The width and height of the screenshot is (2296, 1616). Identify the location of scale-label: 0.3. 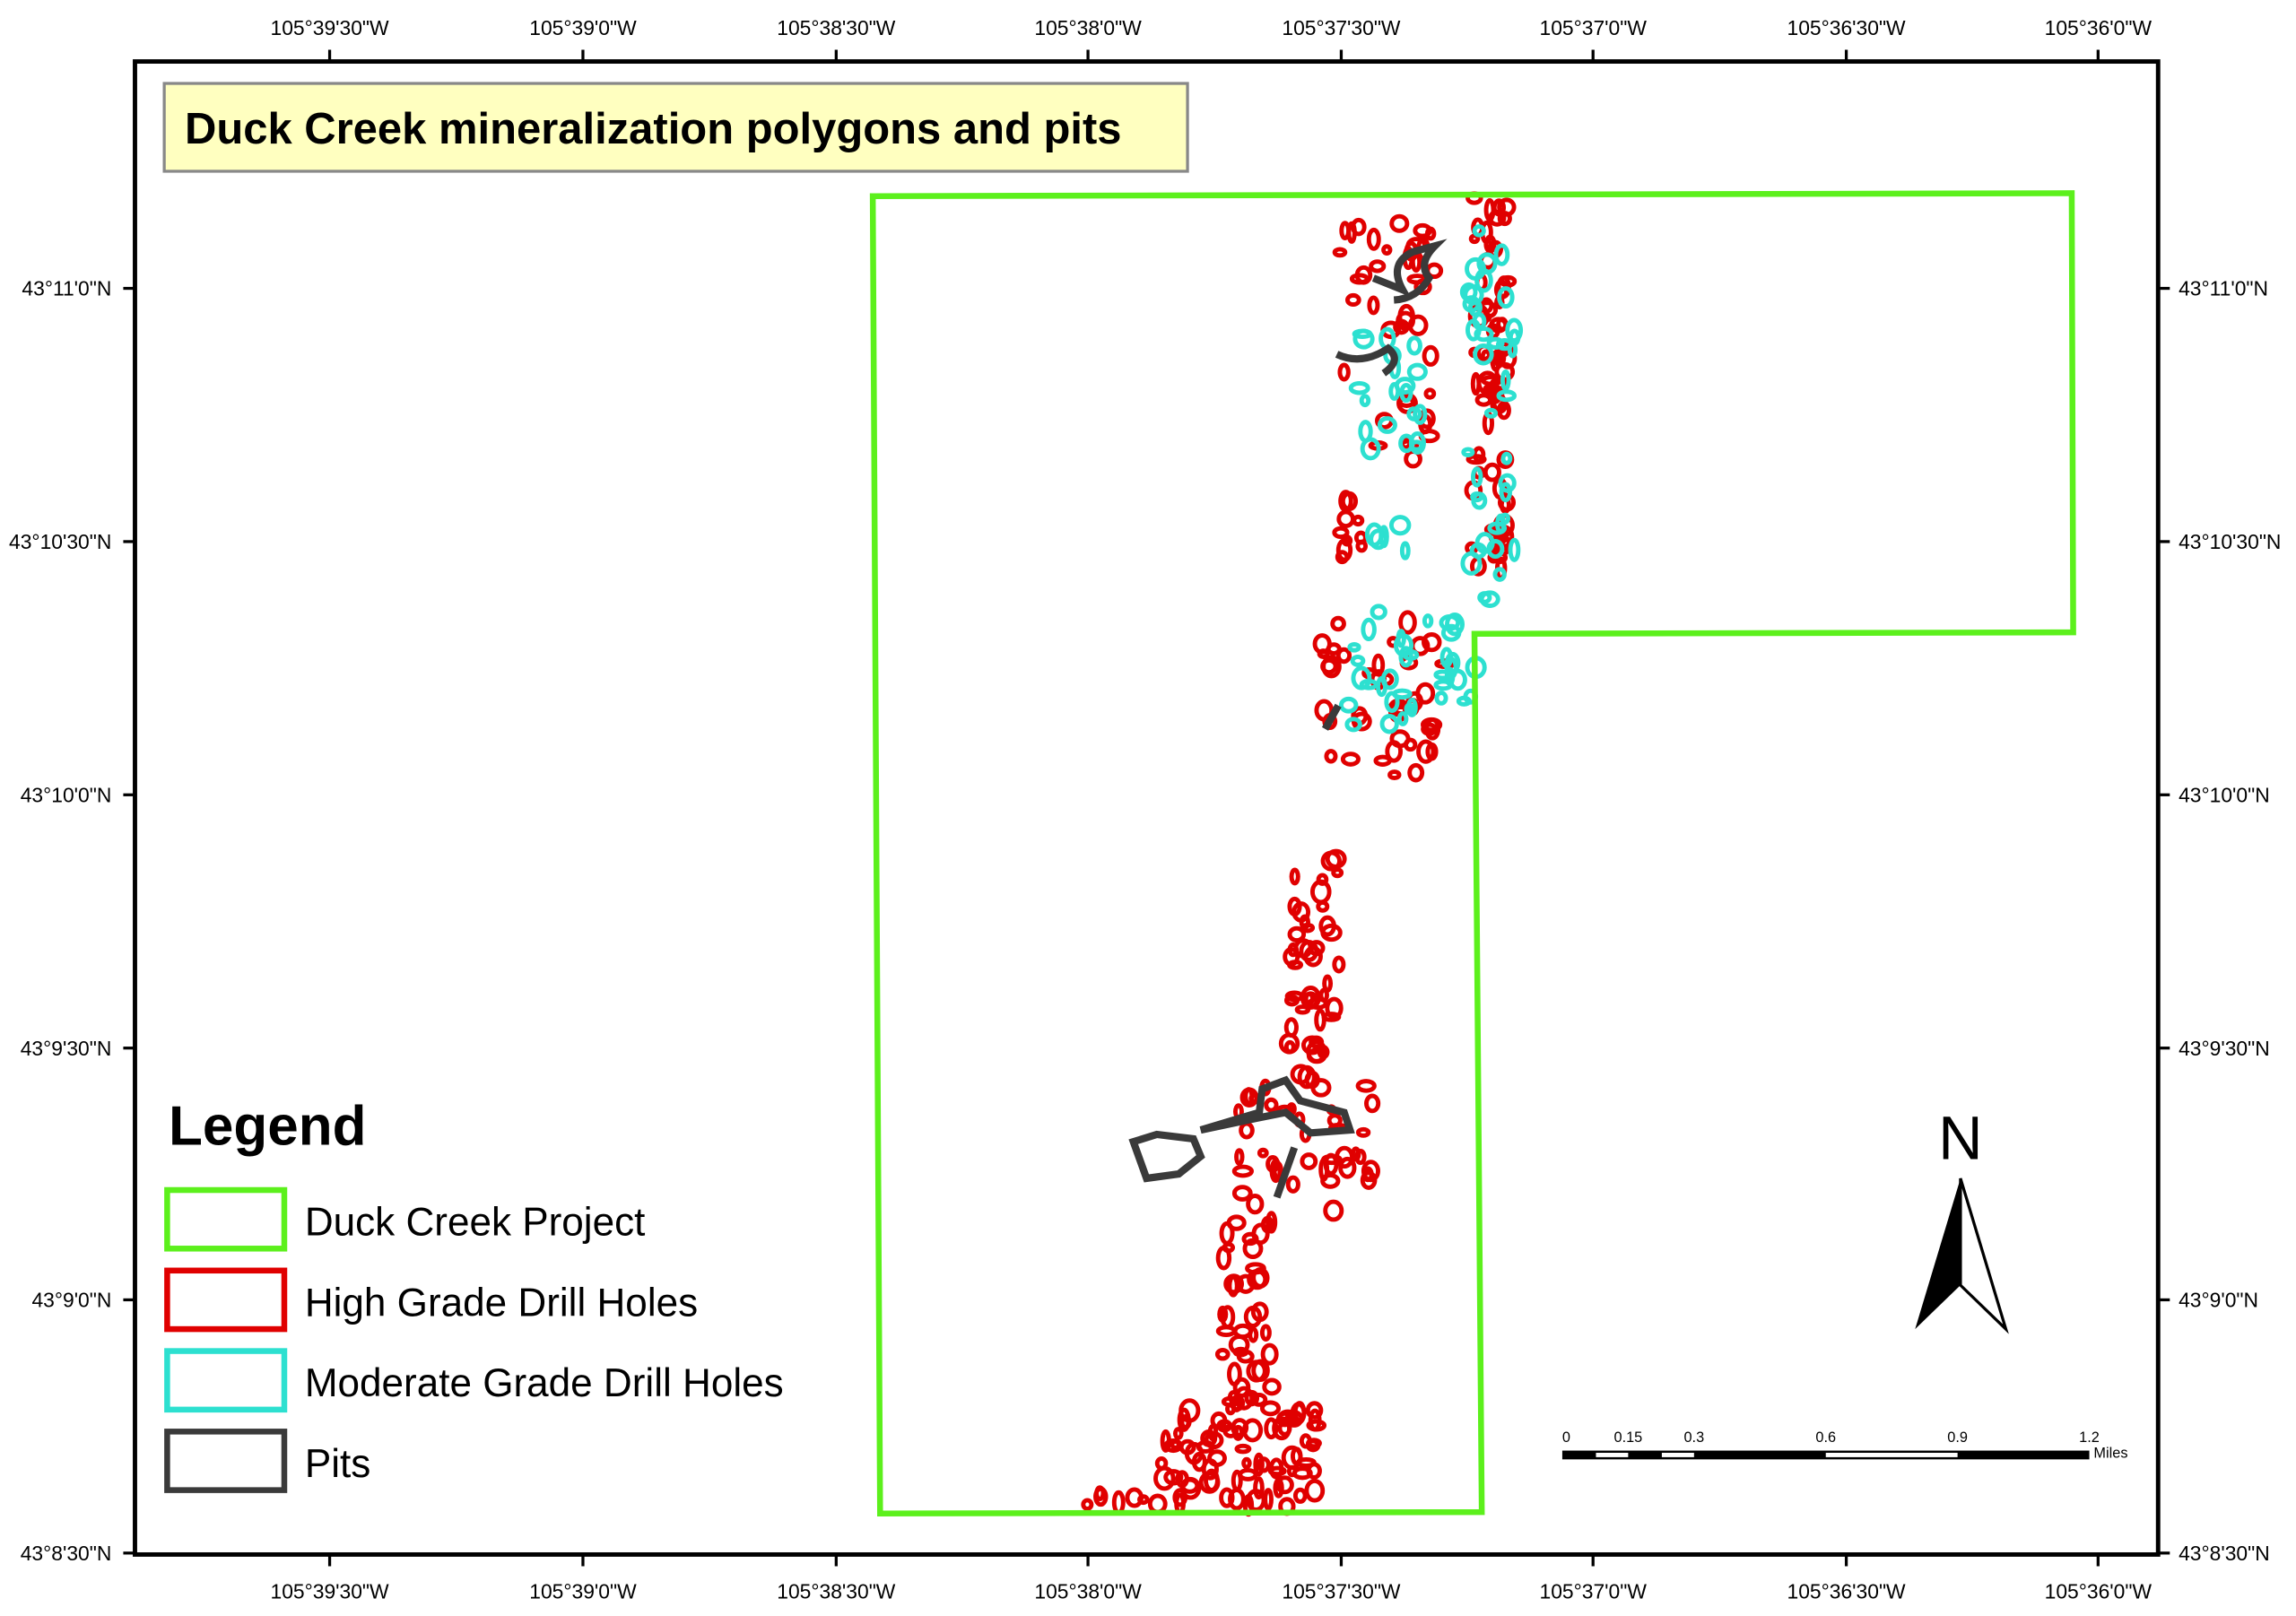
(1693, 1437).